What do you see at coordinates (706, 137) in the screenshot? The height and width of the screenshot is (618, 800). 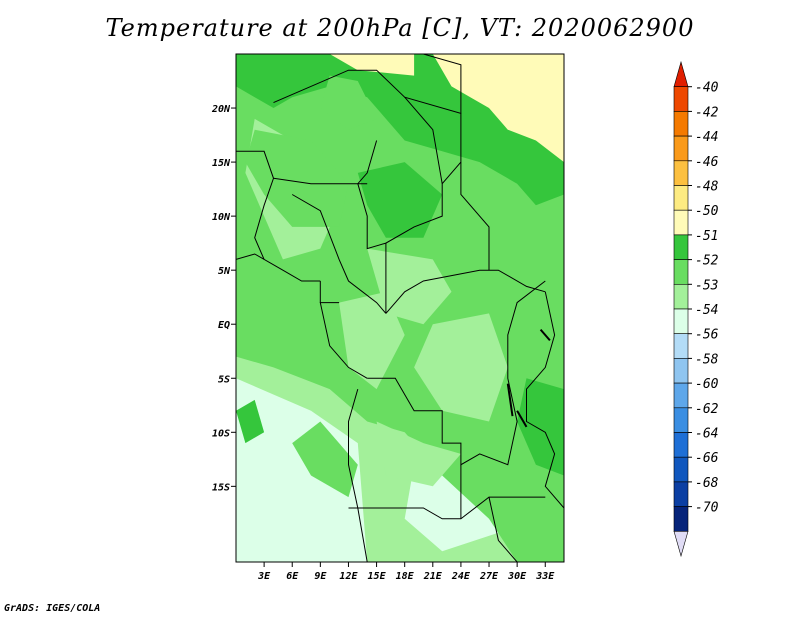 I see `colorbar-label: -44` at bounding box center [706, 137].